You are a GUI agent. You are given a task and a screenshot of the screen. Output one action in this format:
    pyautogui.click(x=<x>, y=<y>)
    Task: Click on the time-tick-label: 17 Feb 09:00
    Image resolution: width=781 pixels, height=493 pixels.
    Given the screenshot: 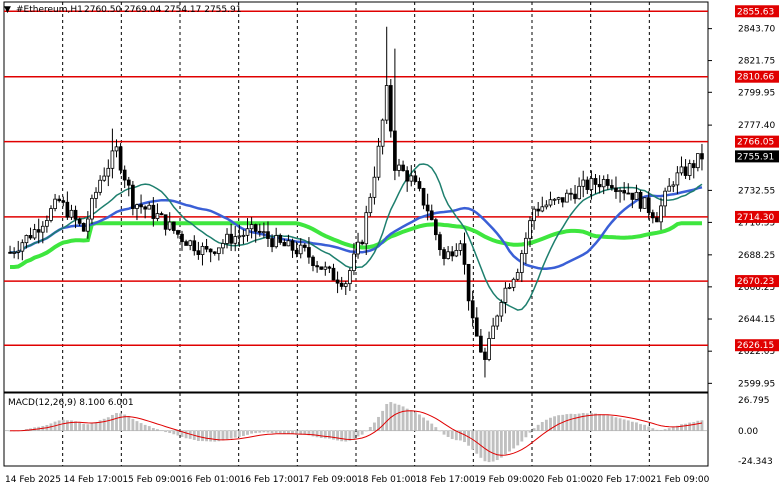 What is the action you would take?
    pyautogui.click(x=327, y=480)
    